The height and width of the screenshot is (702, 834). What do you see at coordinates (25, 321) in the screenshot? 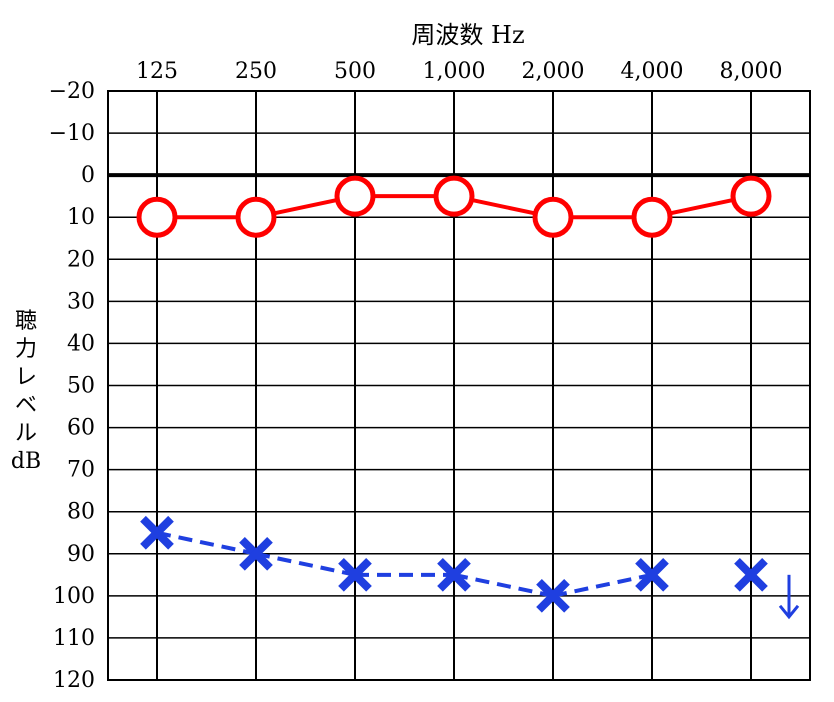
I see `y-axis-label-char: 聴` at bounding box center [25, 321].